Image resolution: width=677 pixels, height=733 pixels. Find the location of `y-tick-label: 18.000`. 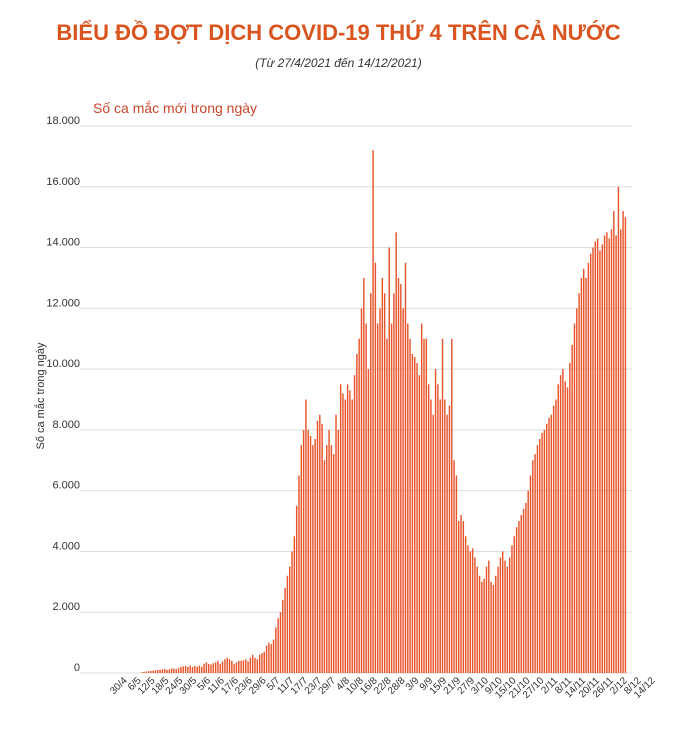

y-tick-label: 18.000 is located at coordinates (63, 121).